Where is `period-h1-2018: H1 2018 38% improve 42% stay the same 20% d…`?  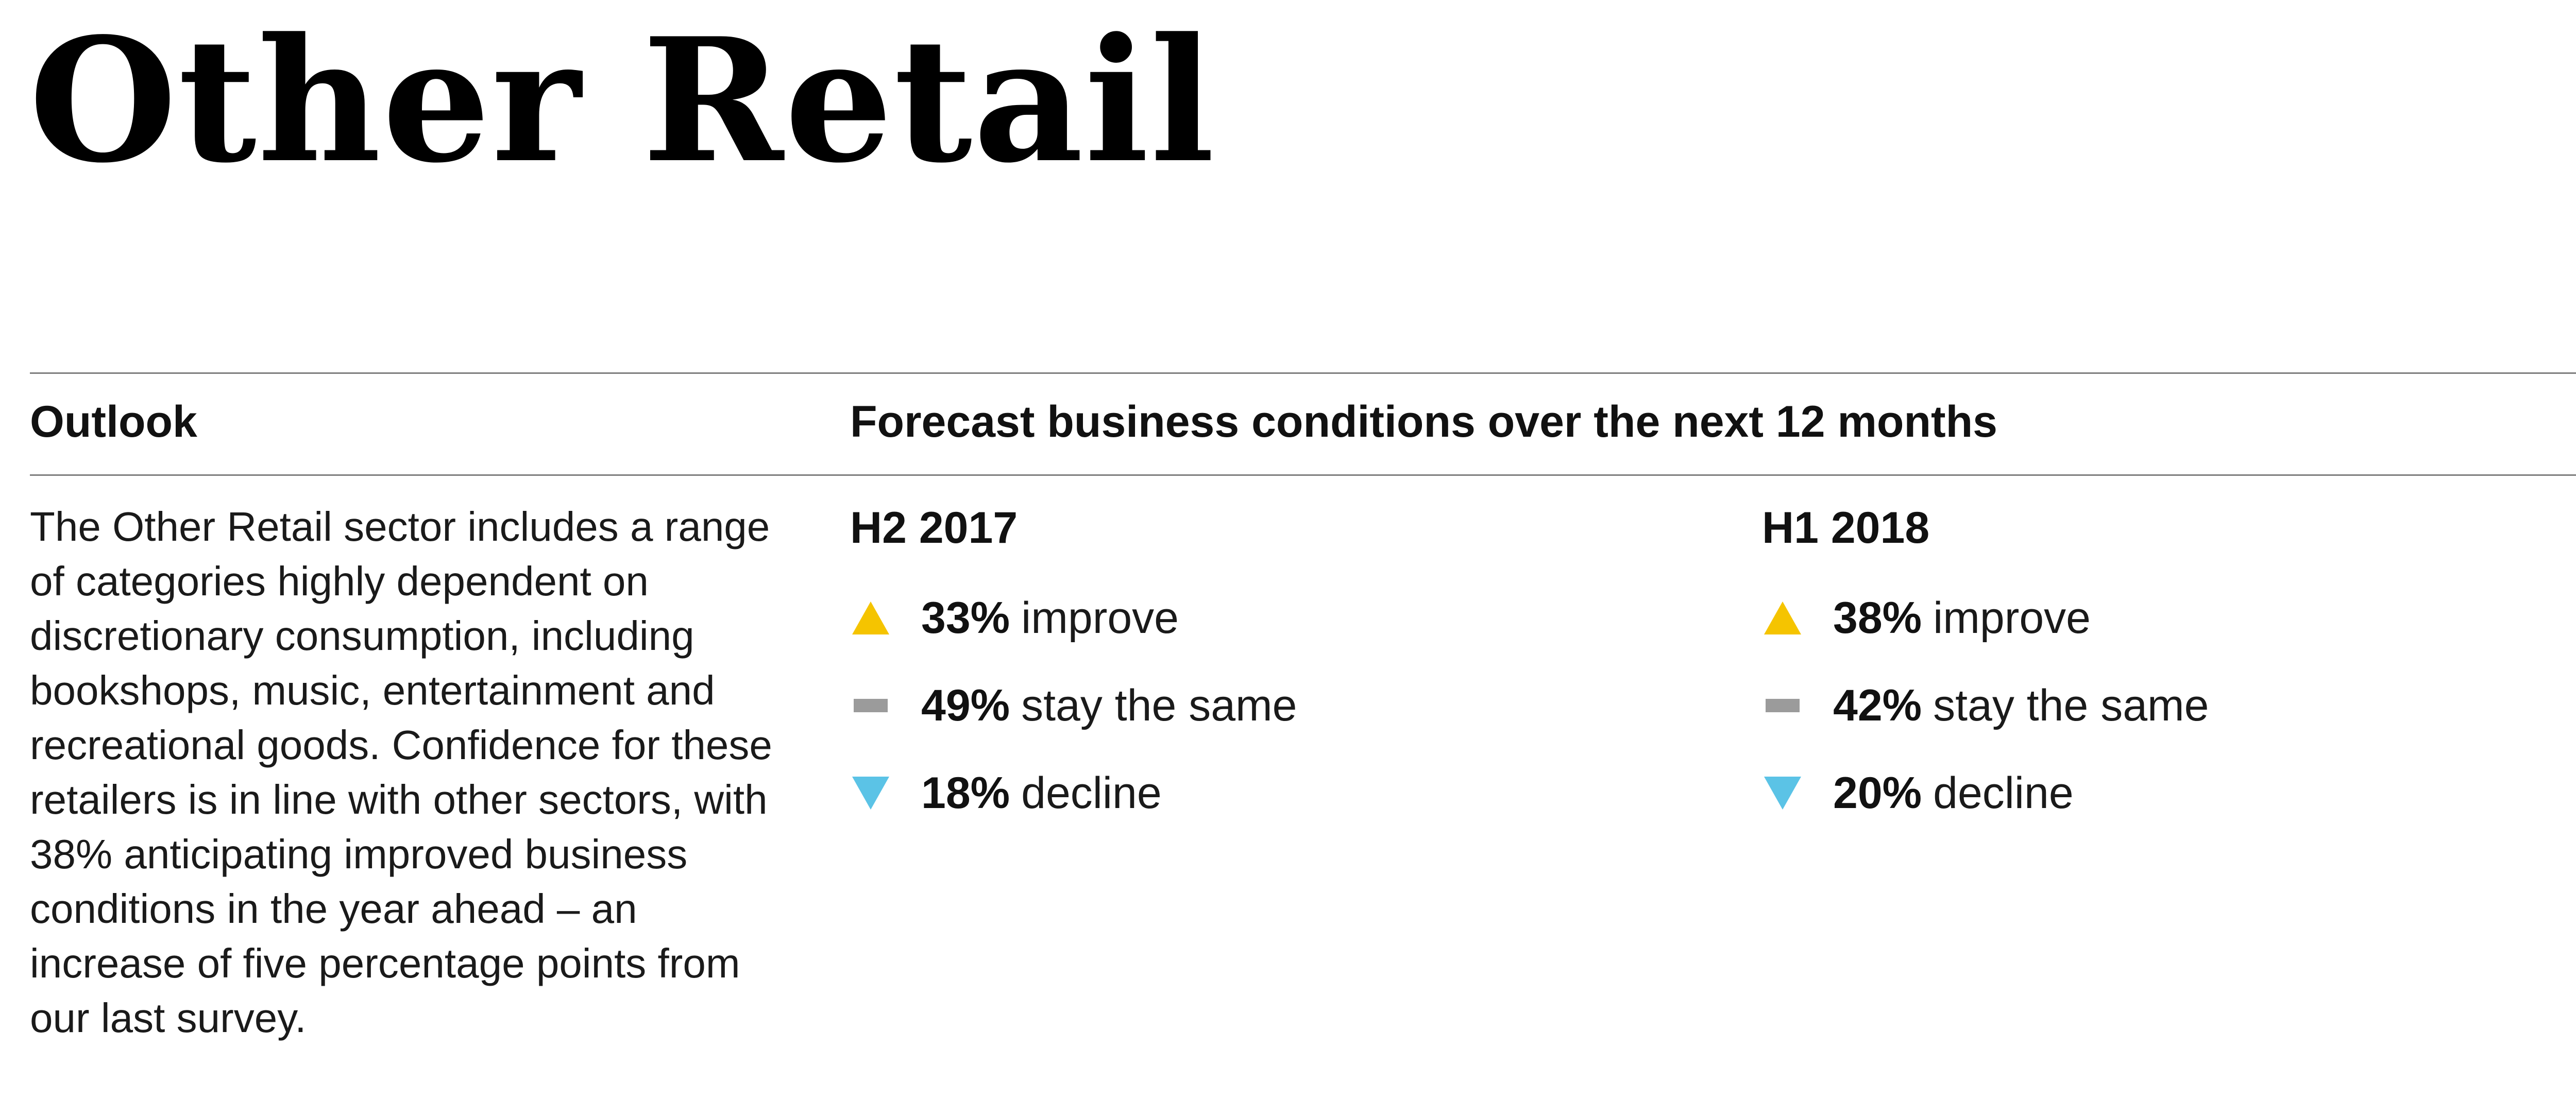 period-h1-2018: H1 2018 38% improve 42% stay the same 20% d… is located at coordinates (2148, 667).